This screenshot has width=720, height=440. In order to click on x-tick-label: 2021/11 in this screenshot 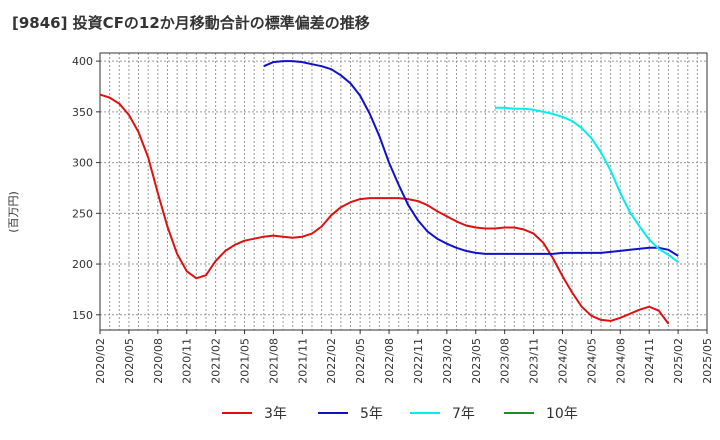, I will do `click(302, 361)`.